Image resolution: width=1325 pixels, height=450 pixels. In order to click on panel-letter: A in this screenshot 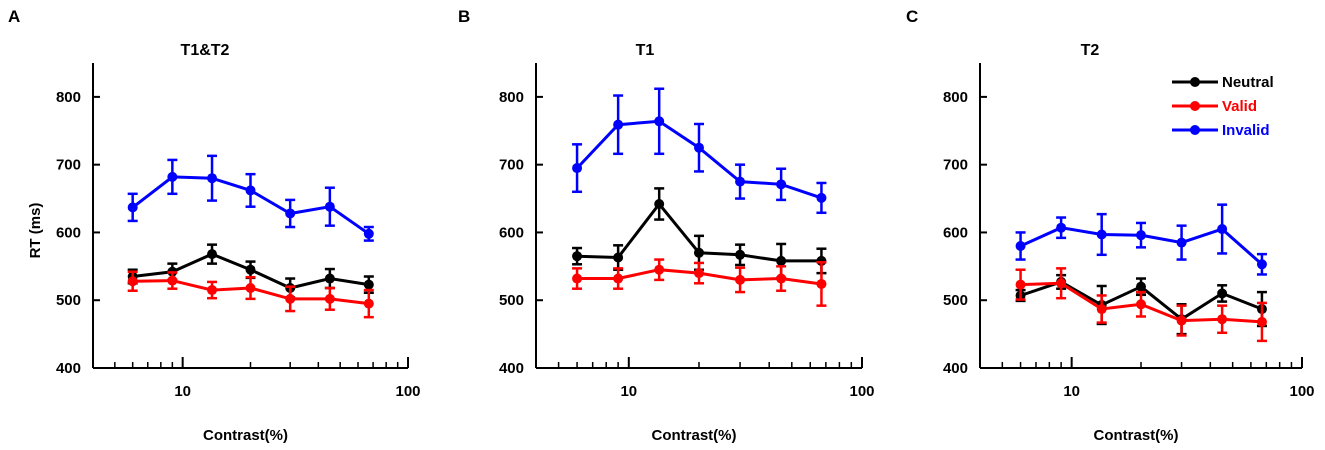, I will do `click(14, 16)`.